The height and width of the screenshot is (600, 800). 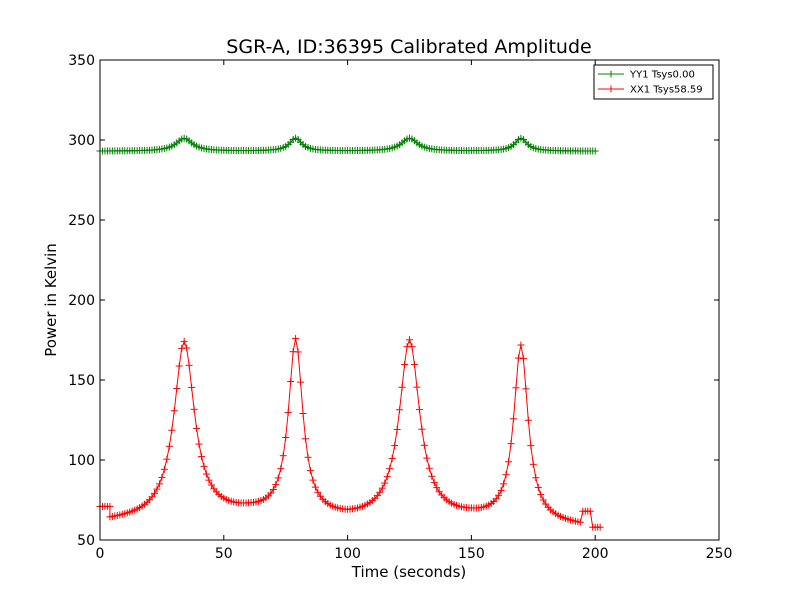 I want to click on legend-box, so click(x=653, y=82).